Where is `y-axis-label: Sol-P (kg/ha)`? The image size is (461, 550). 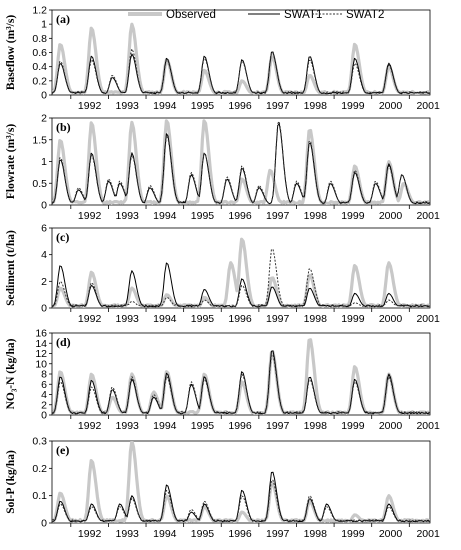 y-axis-label: Sol-P (kg/ha) is located at coordinates (11, 482).